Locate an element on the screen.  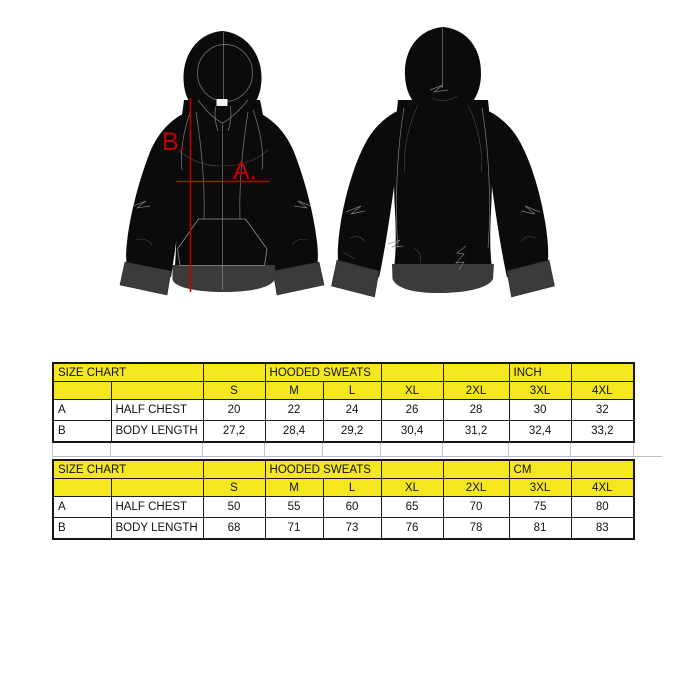
back-hood is located at coordinates (443, 66).